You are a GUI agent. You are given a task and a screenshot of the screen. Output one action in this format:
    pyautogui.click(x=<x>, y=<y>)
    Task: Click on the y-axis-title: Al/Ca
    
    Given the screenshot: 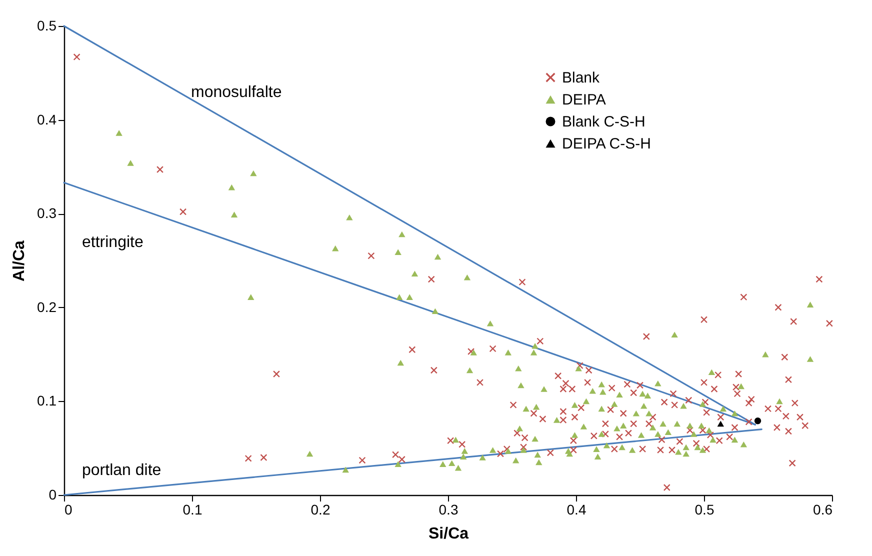 What is the action you would take?
    pyautogui.click(x=19, y=261)
    